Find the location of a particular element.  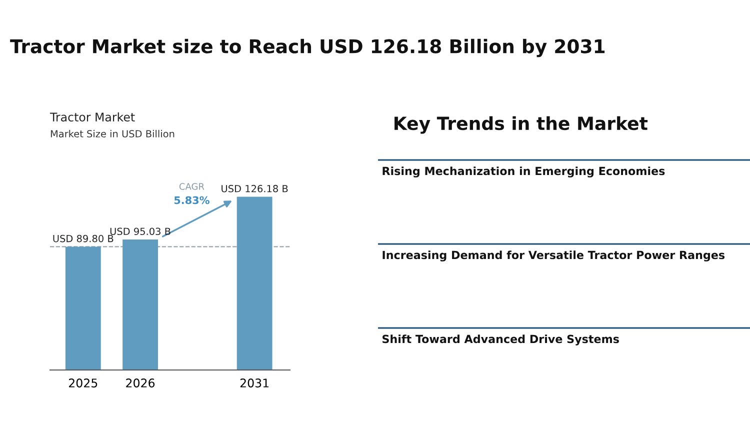

x-tick-label: 2025 is located at coordinates (83, 383).